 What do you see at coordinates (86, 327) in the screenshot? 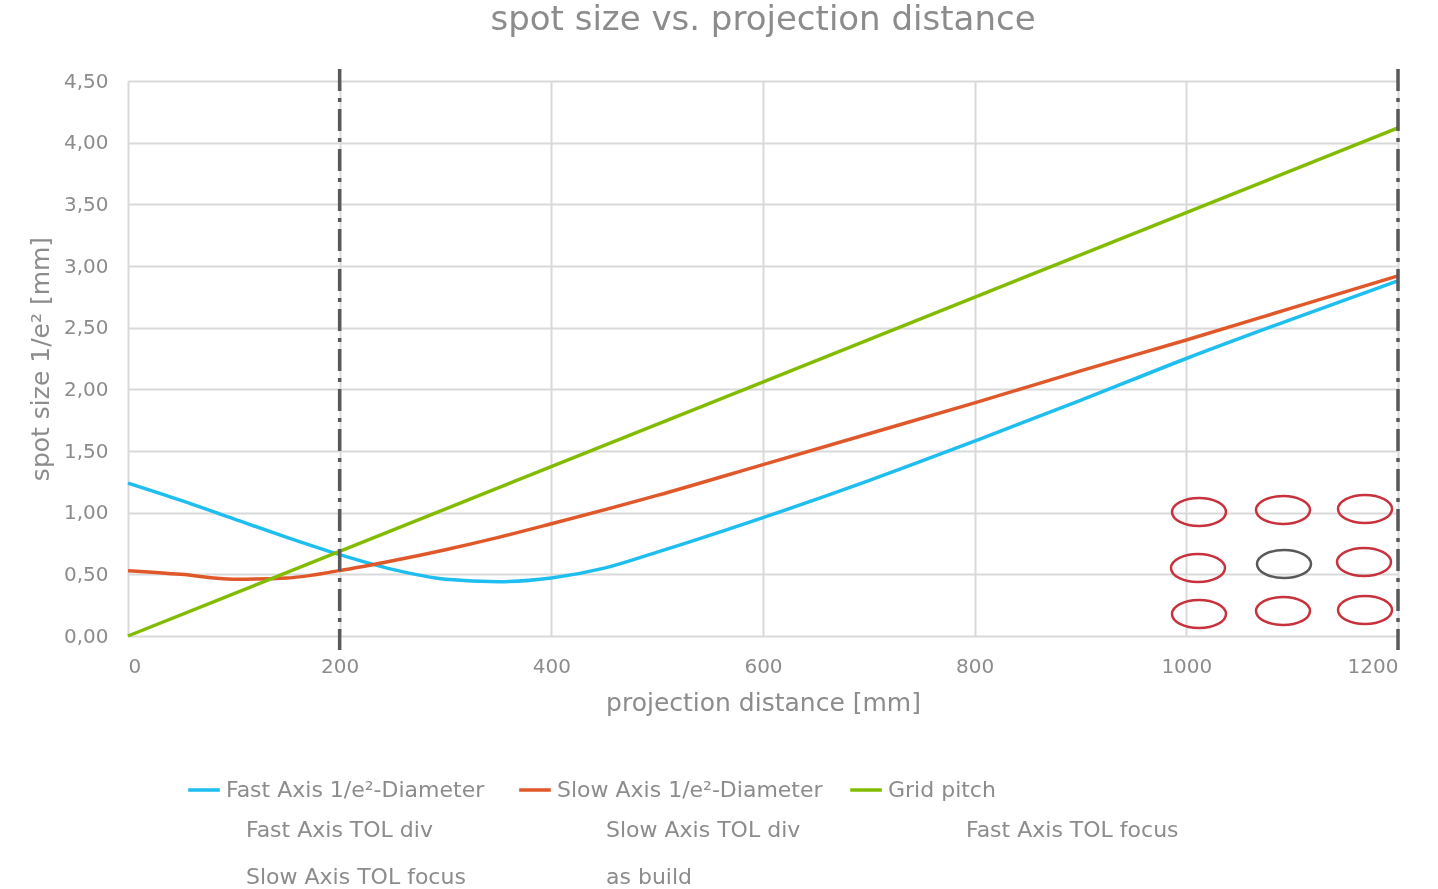
I see `y-tick-label: 2,50` at bounding box center [86, 327].